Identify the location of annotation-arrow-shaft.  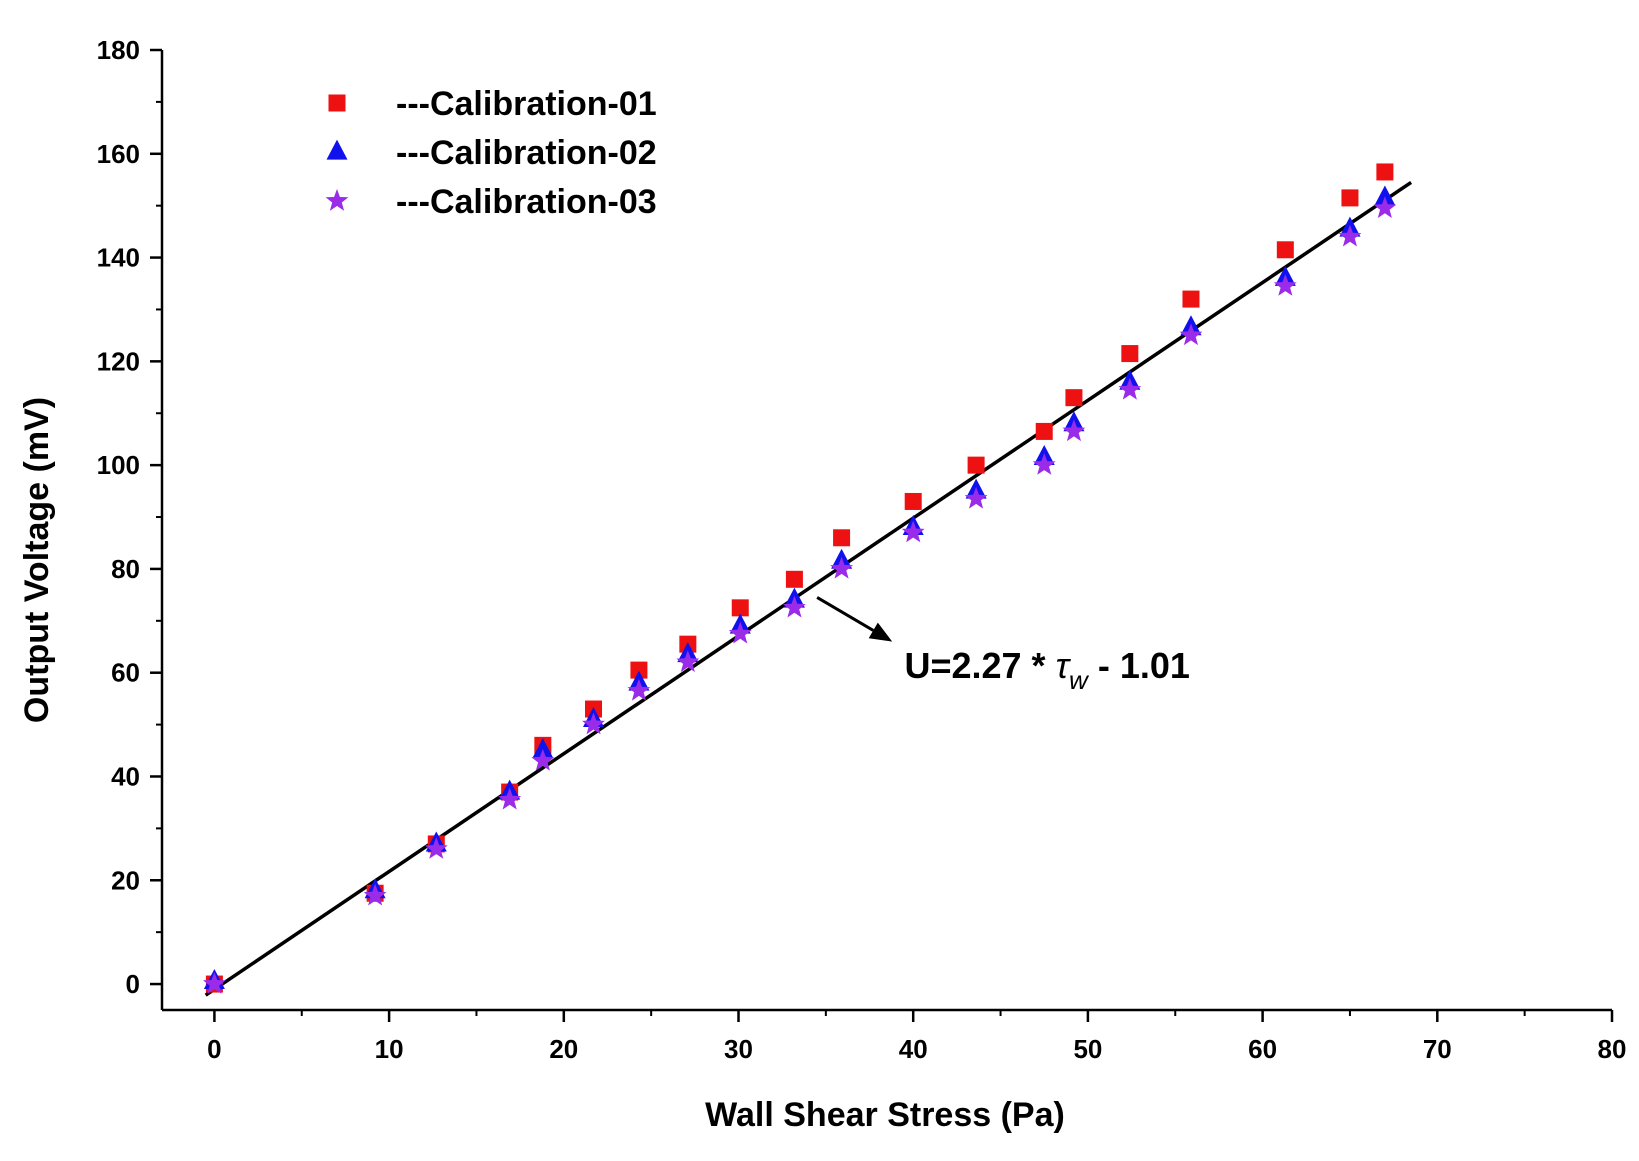
(845, 614).